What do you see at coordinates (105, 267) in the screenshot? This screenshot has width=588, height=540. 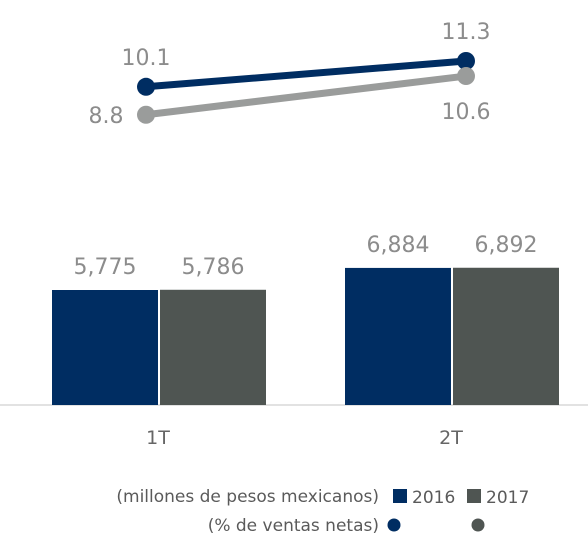 I see `bar-label-2016-1T: 5,775` at bounding box center [105, 267].